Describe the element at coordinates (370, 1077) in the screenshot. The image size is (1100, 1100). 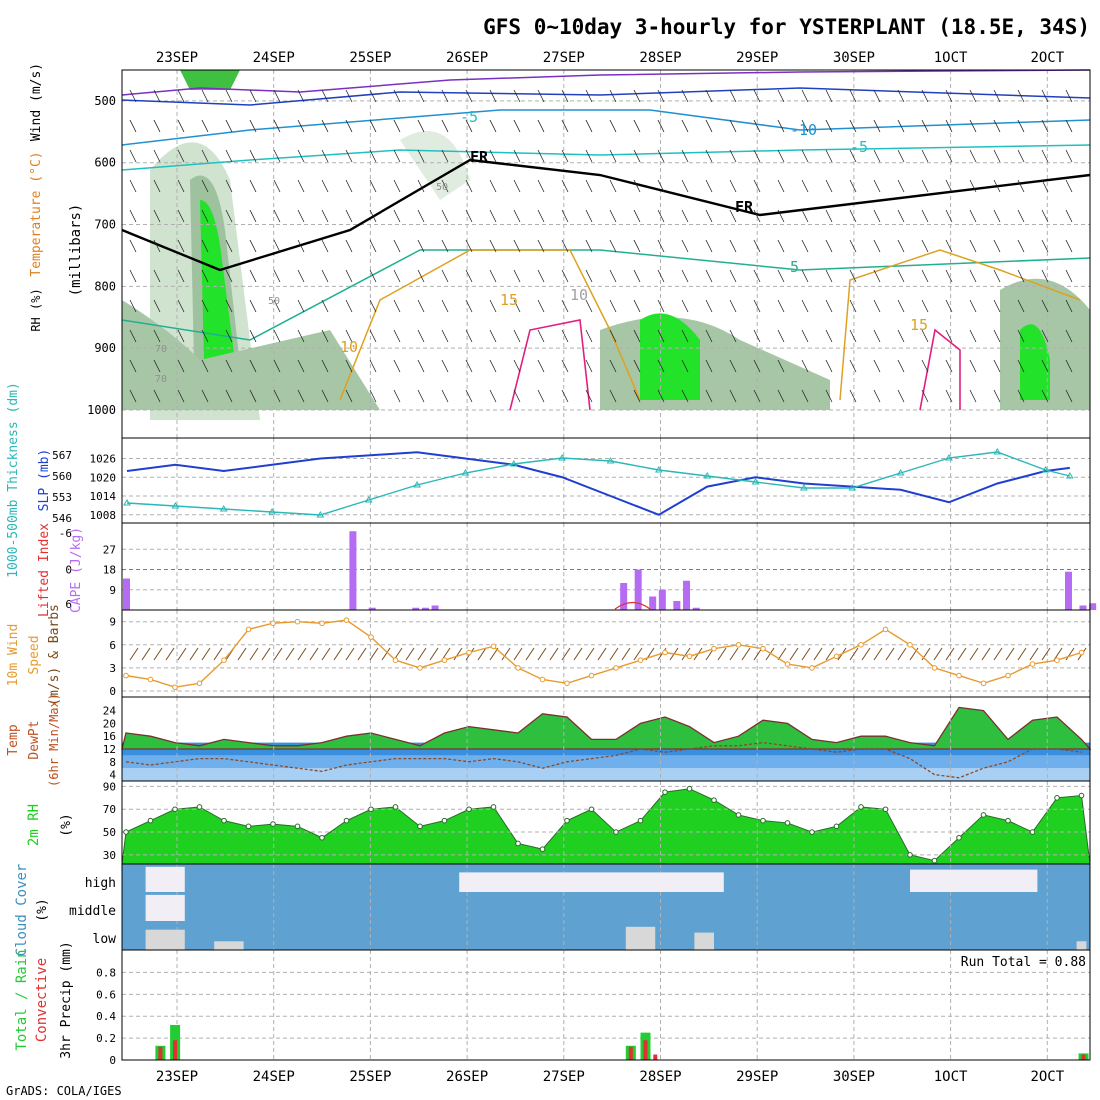
I see `date-label-bottom: 25SEP` at that location.